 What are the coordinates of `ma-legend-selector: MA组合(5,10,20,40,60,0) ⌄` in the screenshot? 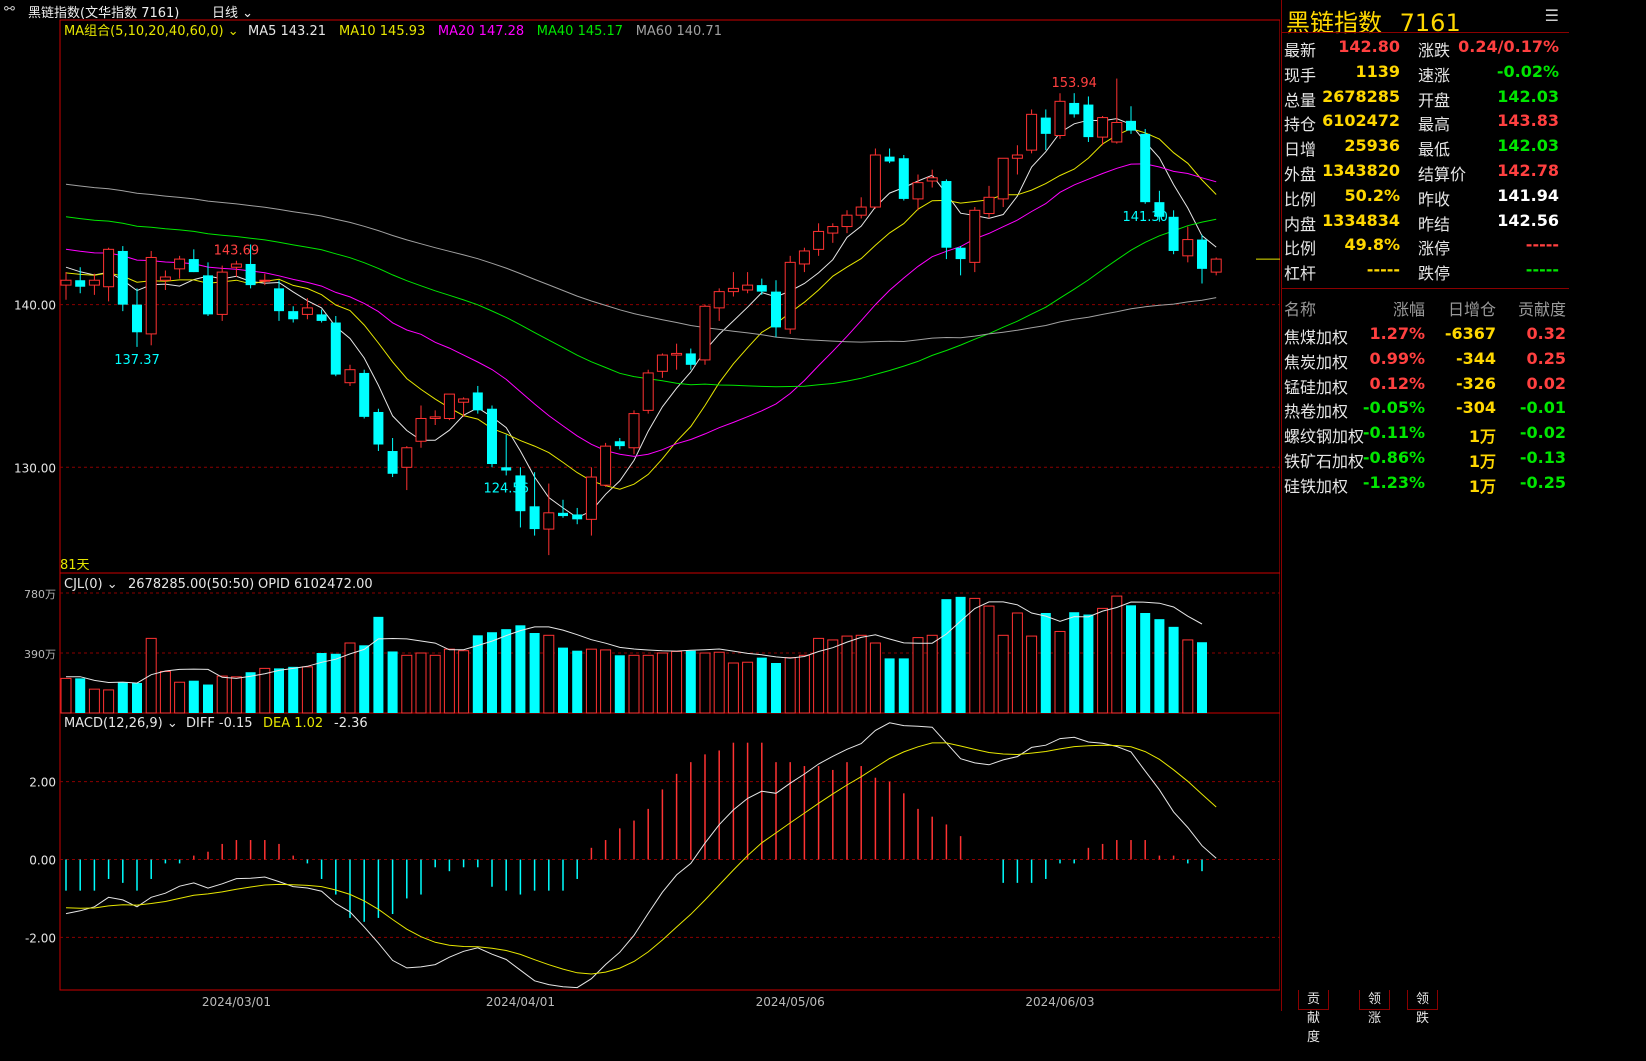 It's located at (151, 31).